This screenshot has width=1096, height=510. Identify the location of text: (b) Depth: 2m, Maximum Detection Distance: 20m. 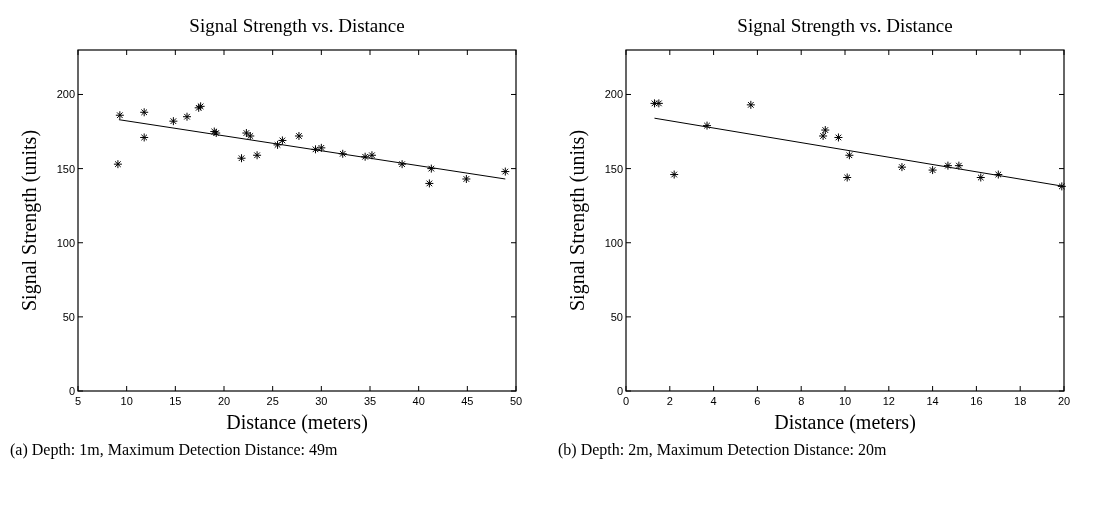
(723, 450).